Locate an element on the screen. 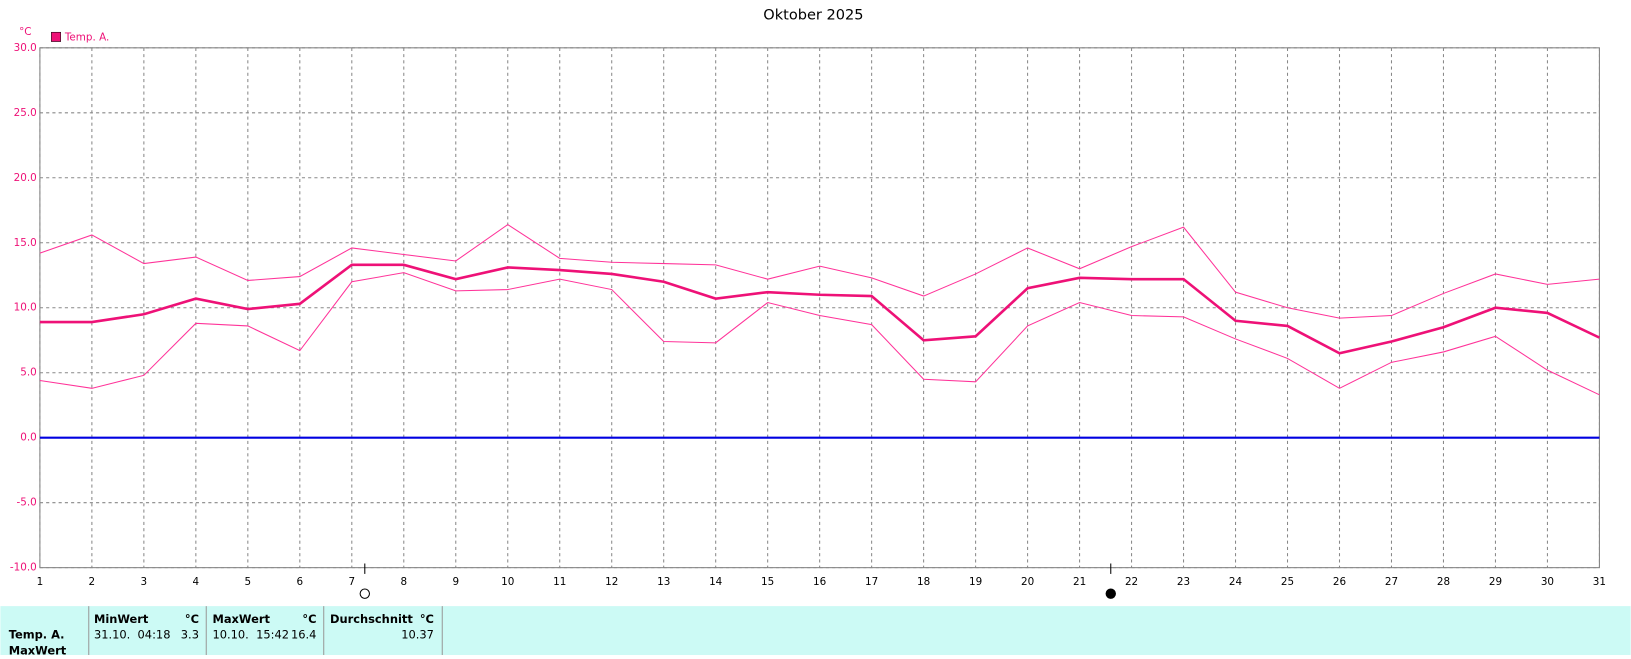 The width and height of the screenshot is (1631, 659). x-tick-label: 22 is located at coordinates (1131, 582).